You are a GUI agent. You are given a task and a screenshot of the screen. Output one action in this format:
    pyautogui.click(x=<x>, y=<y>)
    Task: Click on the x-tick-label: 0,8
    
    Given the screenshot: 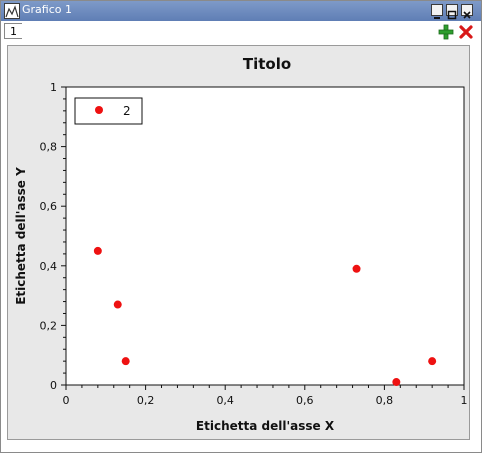 What is the action you would take?
    pyautogui.click(x=385, y=400)
    